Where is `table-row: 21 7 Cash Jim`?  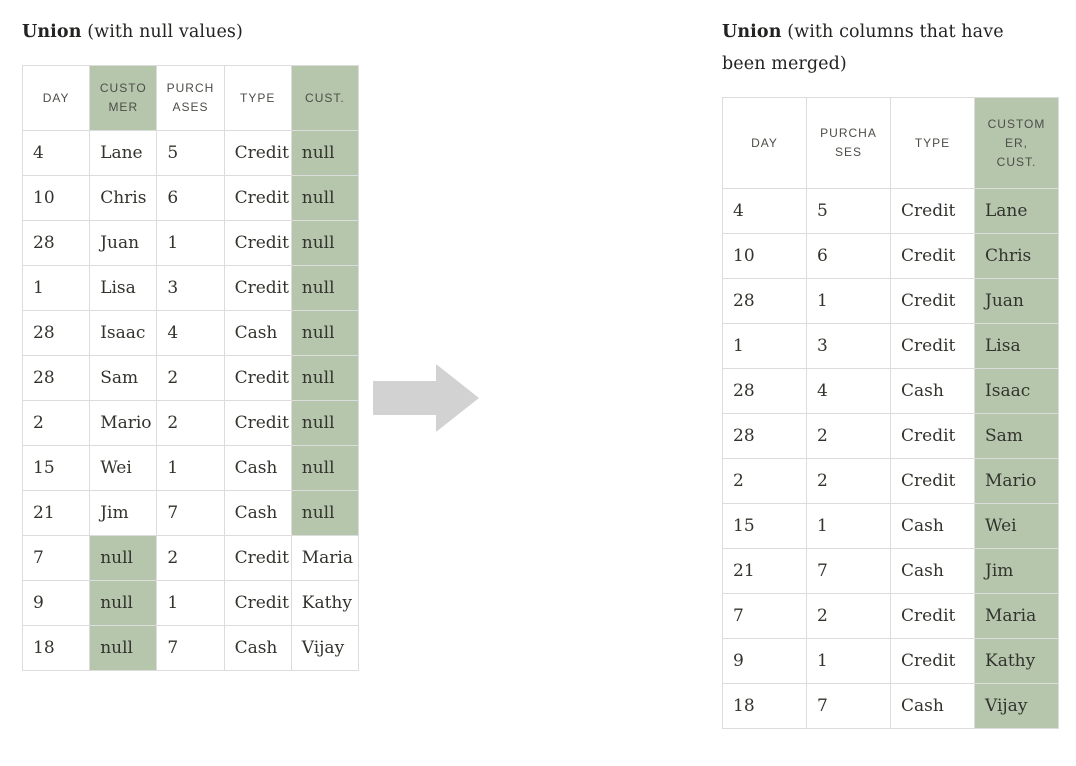 table-row: 21 7 Cash Jim is located at coordinates (890, 571).